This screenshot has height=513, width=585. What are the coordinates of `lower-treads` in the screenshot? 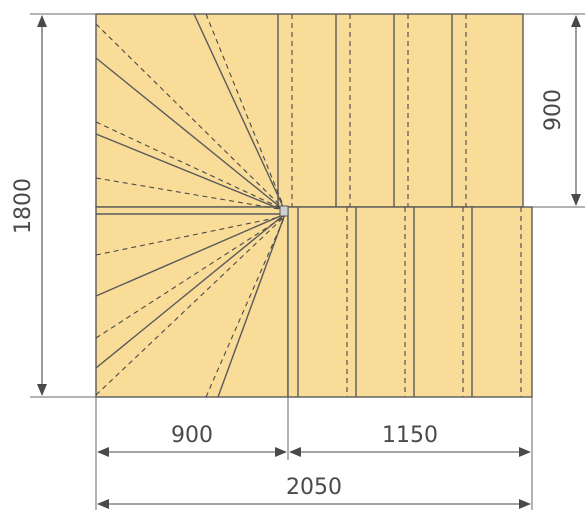 It's located at (409, 302).